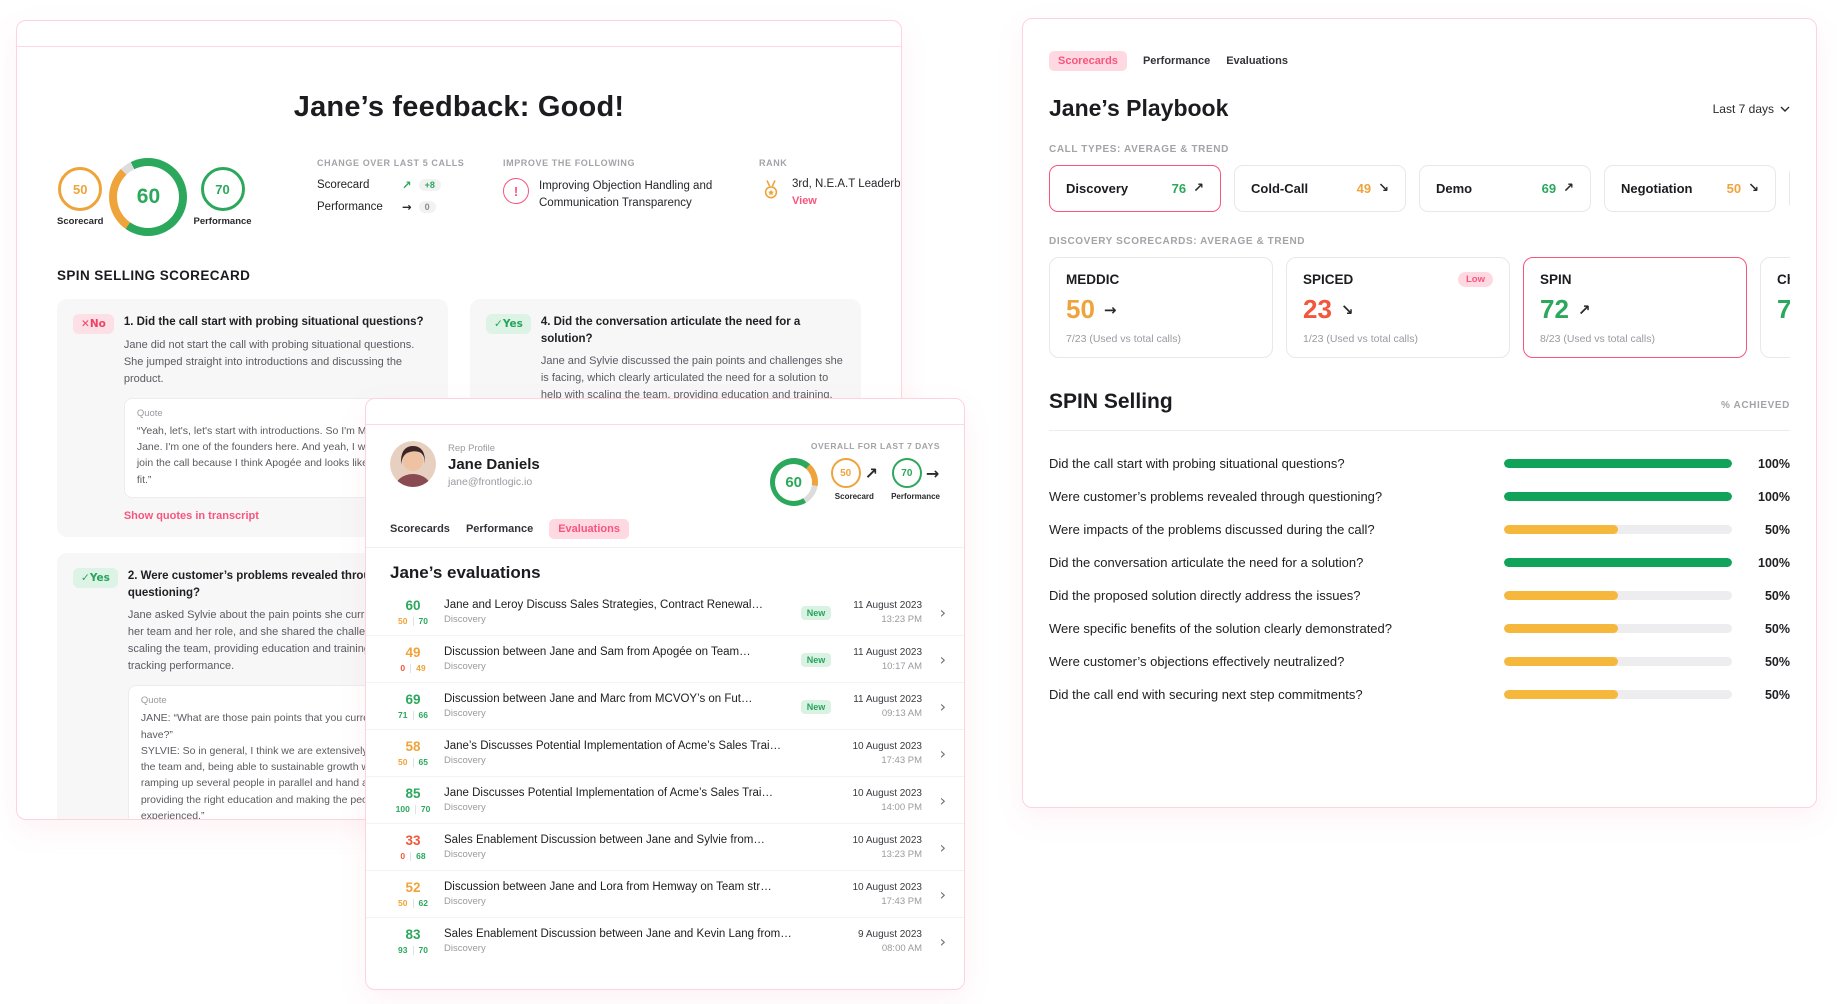 The image size is (1837, 1004). Describe the element at coordinates (191, 515) in the screenshot. I see `show-quotes-link: Show quotes in transcript` at that location.